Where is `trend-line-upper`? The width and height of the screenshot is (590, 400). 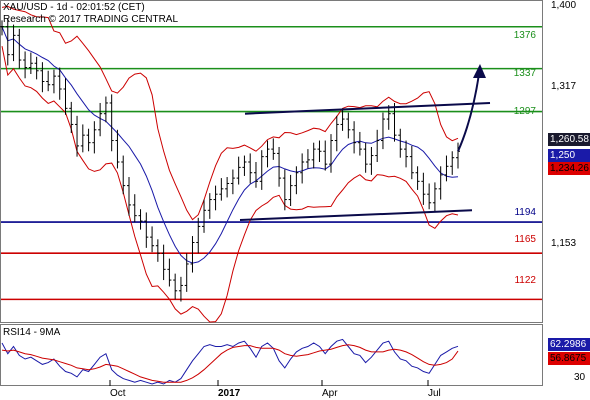
trend-line-upper is located at coordinates (367, 108).